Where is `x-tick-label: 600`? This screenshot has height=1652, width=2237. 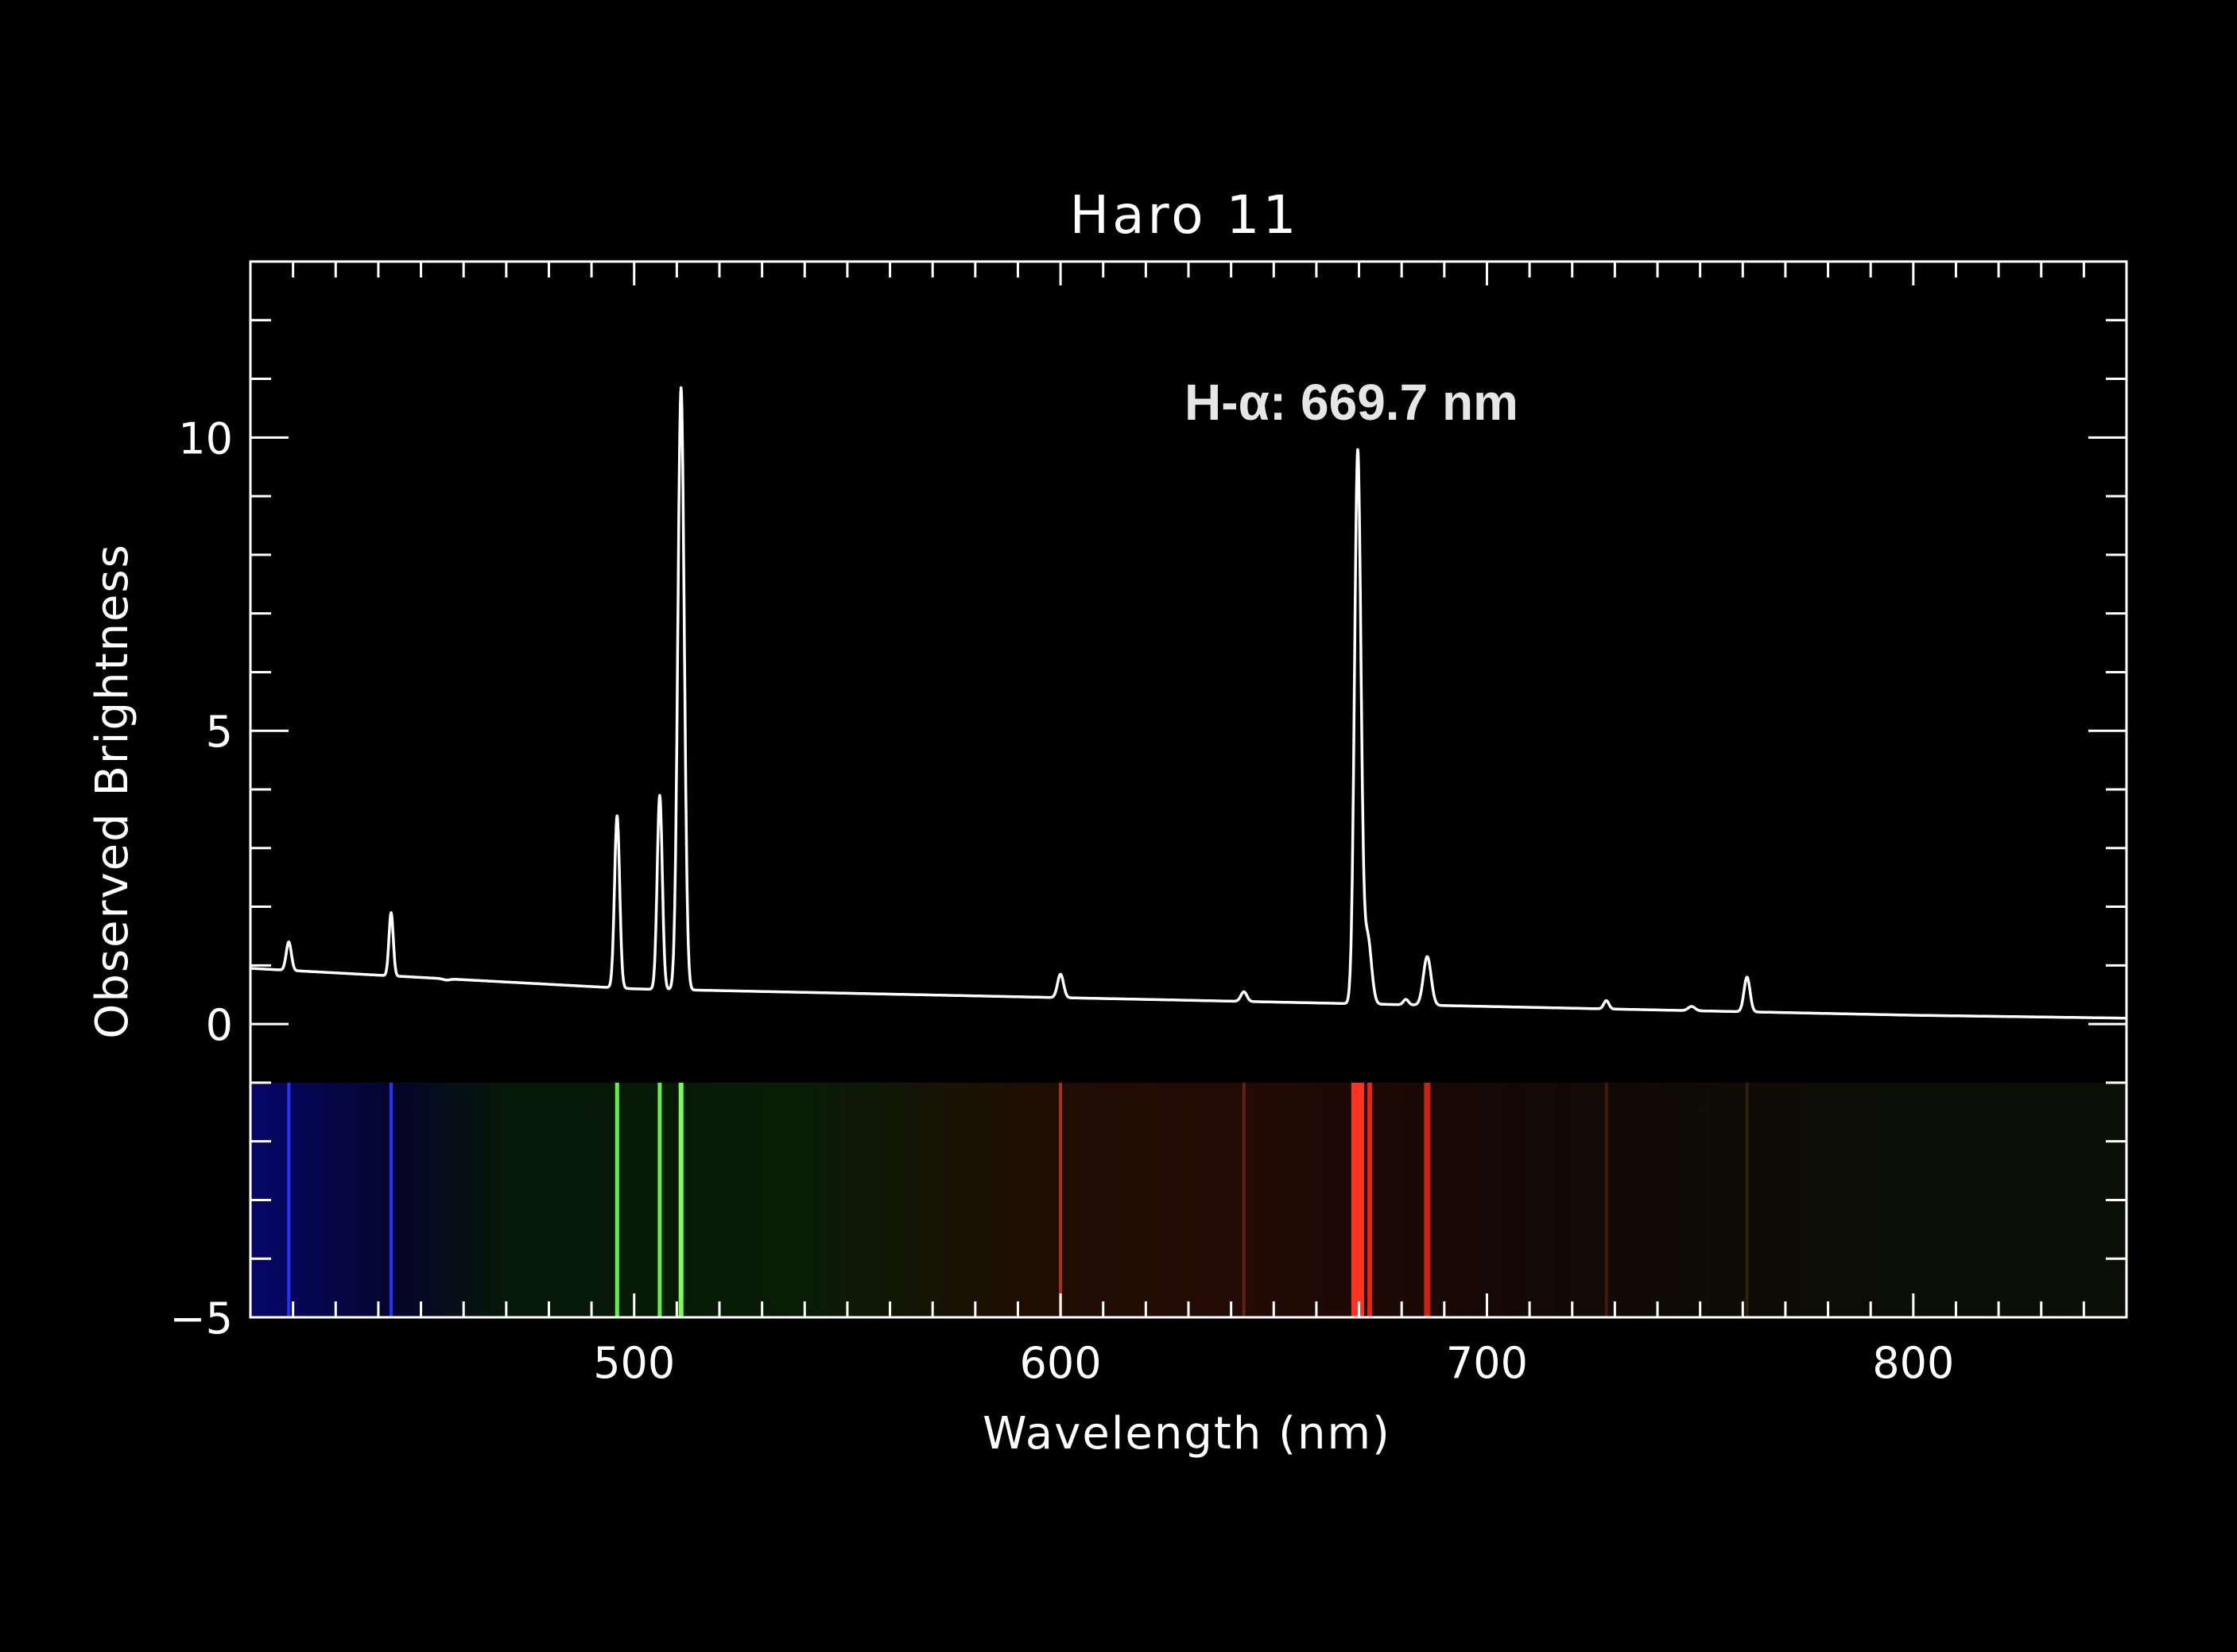
x-tick-label: 600 is located at coordinates (1061, 1363).